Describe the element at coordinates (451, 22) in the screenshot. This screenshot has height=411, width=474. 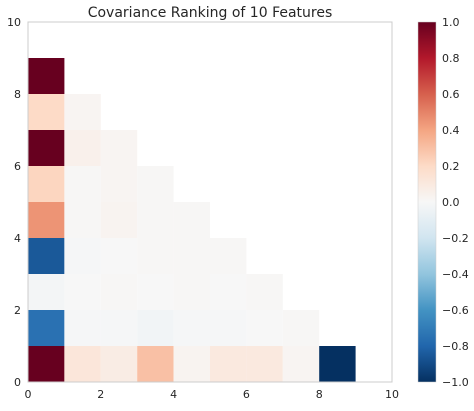
I see `colorbar-tick-label: 1.0` at that location.